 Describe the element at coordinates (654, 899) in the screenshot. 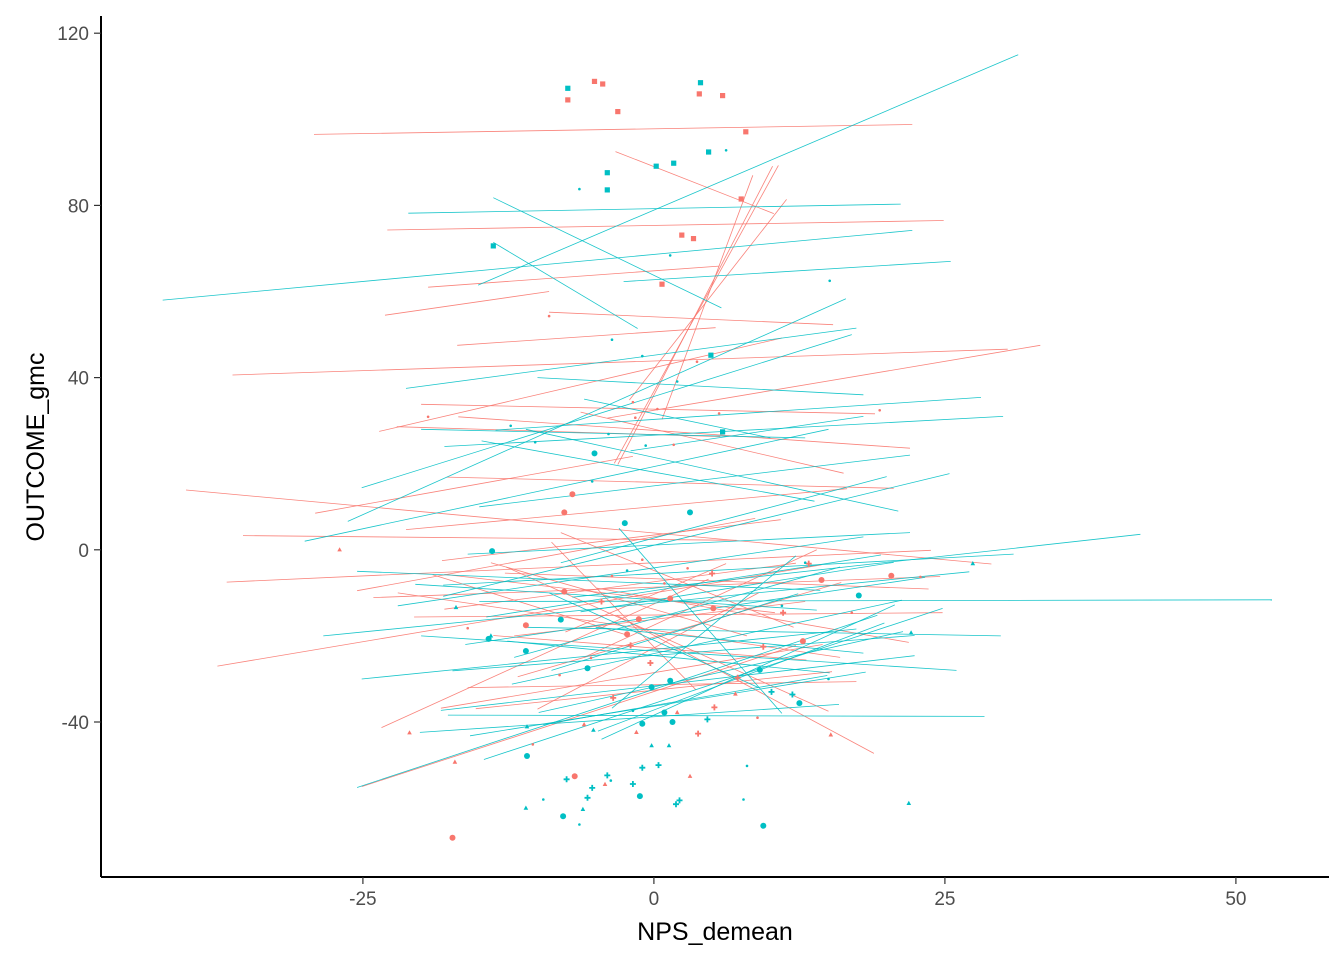

I see `x-tick-label: 0` at that location.